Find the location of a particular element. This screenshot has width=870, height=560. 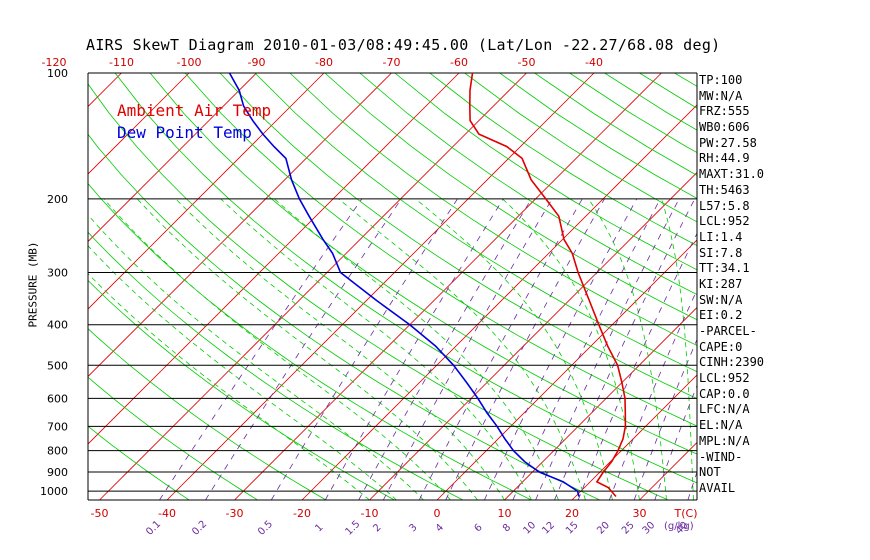

bottom-temp-tick-label: 30 is located at coordinates (640, 513).